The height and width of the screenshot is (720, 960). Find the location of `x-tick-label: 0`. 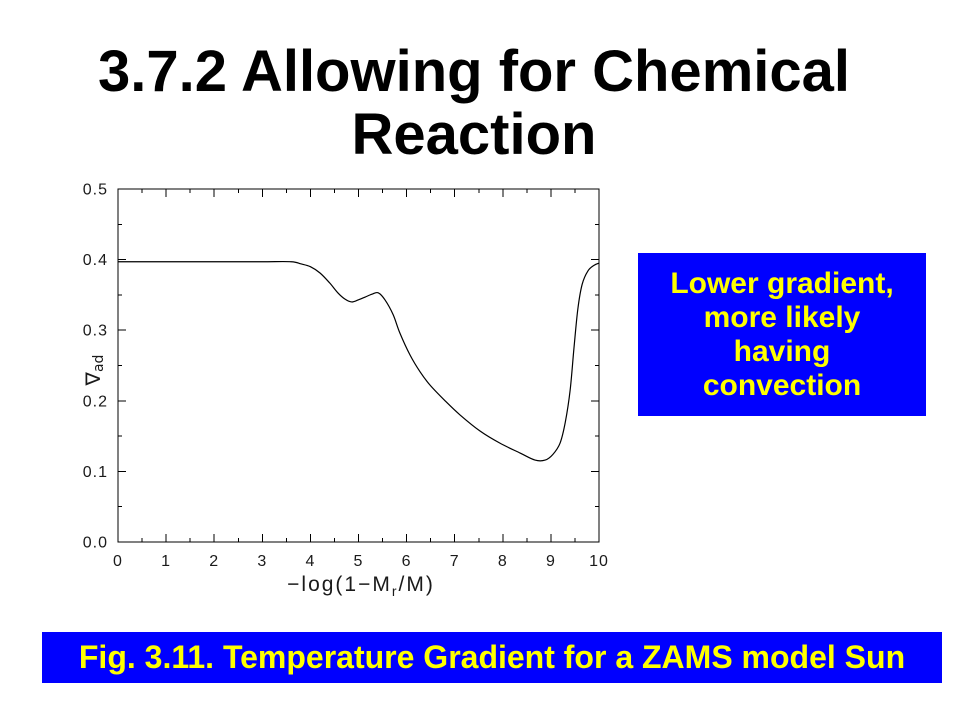

x-tick-label: 0 is located at coordinates (118, 561).